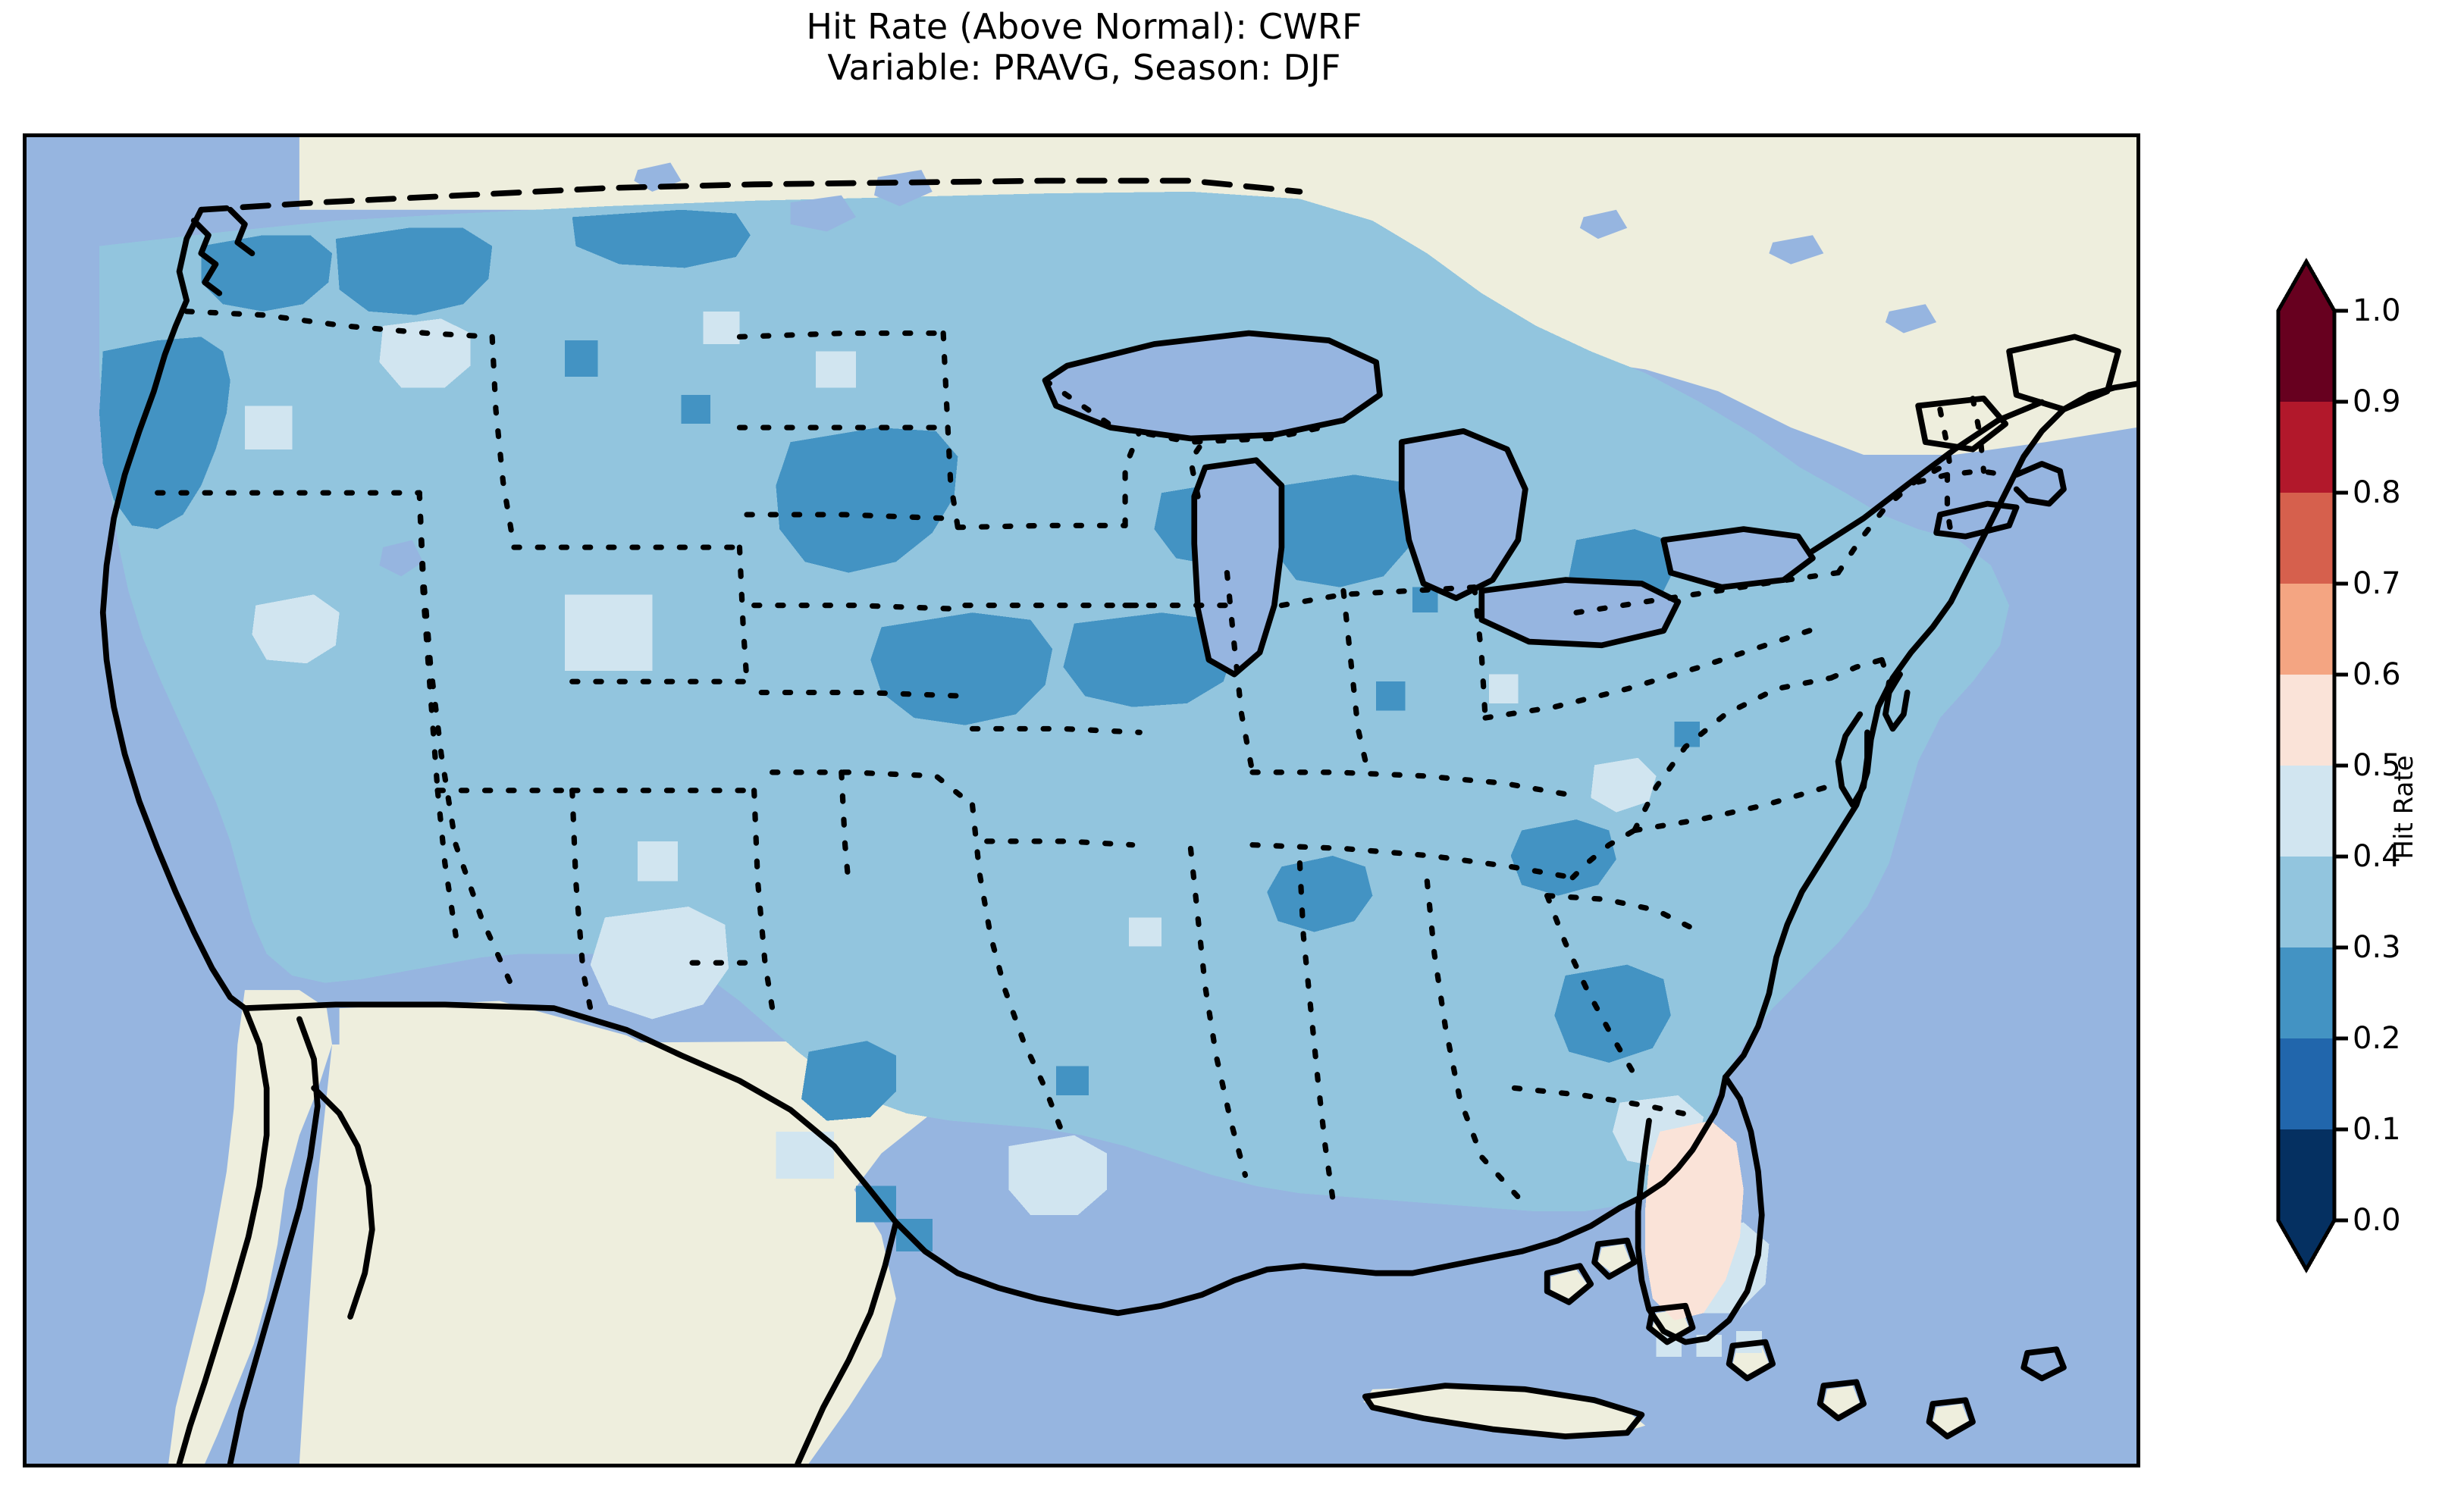 The width and height of the screenshot is (2464, 1494). Describe the element at coordinates (2306, 629) in the screenshot. I see `colorbar-band-0.6-0.7` at that location.